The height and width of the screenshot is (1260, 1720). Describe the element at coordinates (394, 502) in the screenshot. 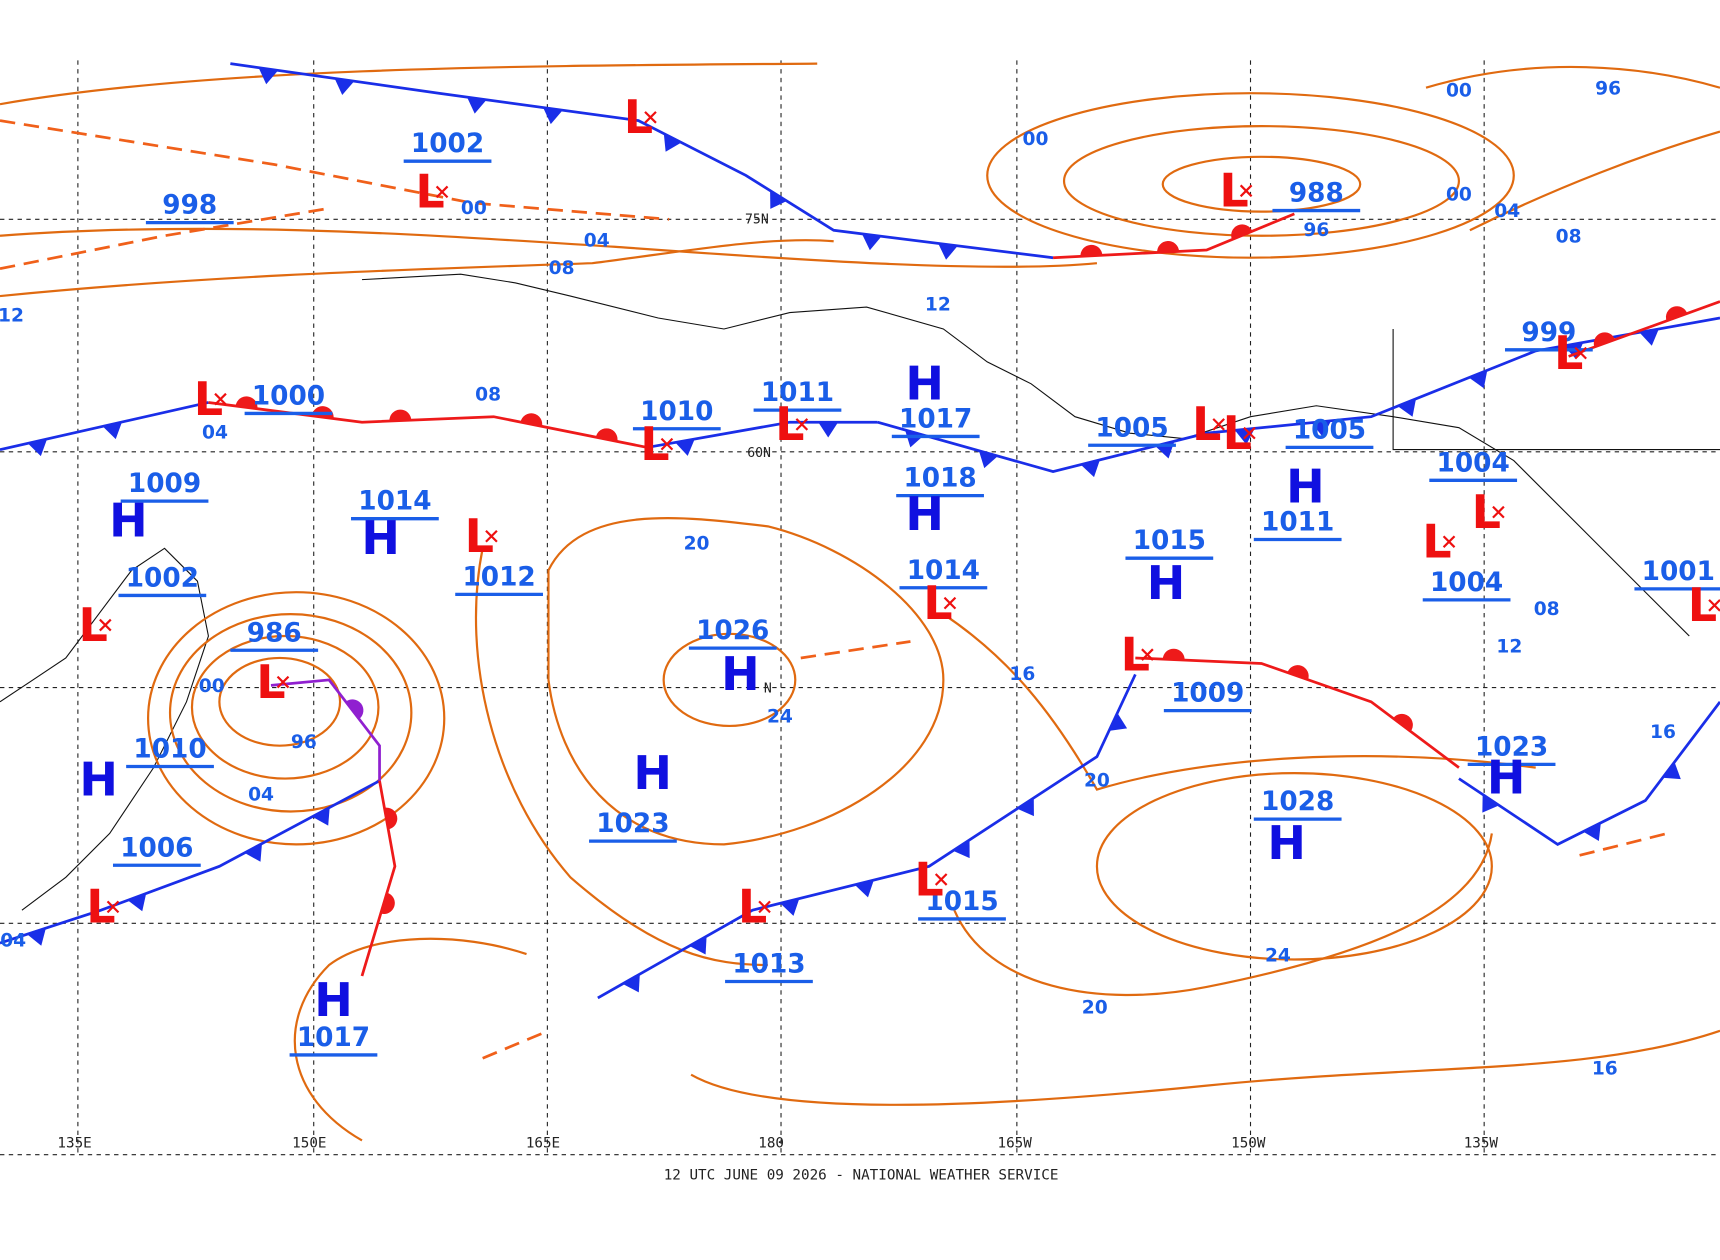

I see `pressure-label: 1014` at that location.